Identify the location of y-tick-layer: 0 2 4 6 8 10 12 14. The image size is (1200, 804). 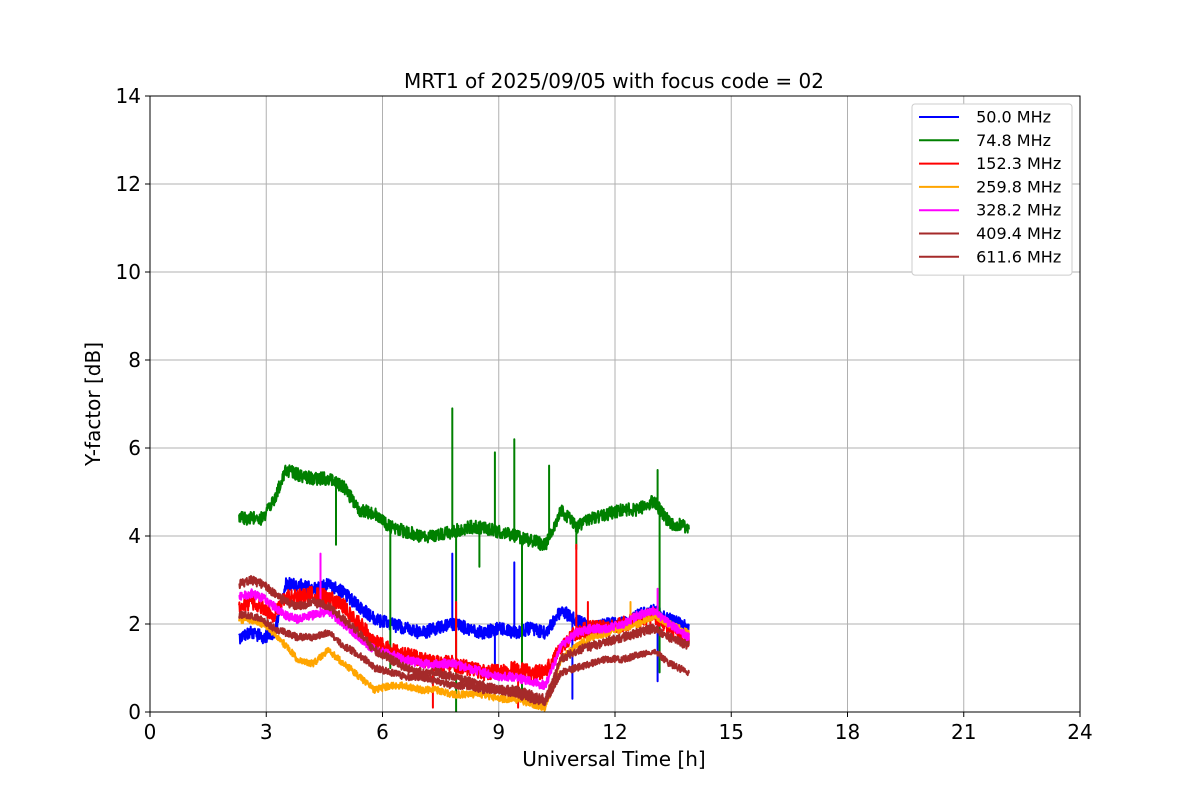
(133, 404).